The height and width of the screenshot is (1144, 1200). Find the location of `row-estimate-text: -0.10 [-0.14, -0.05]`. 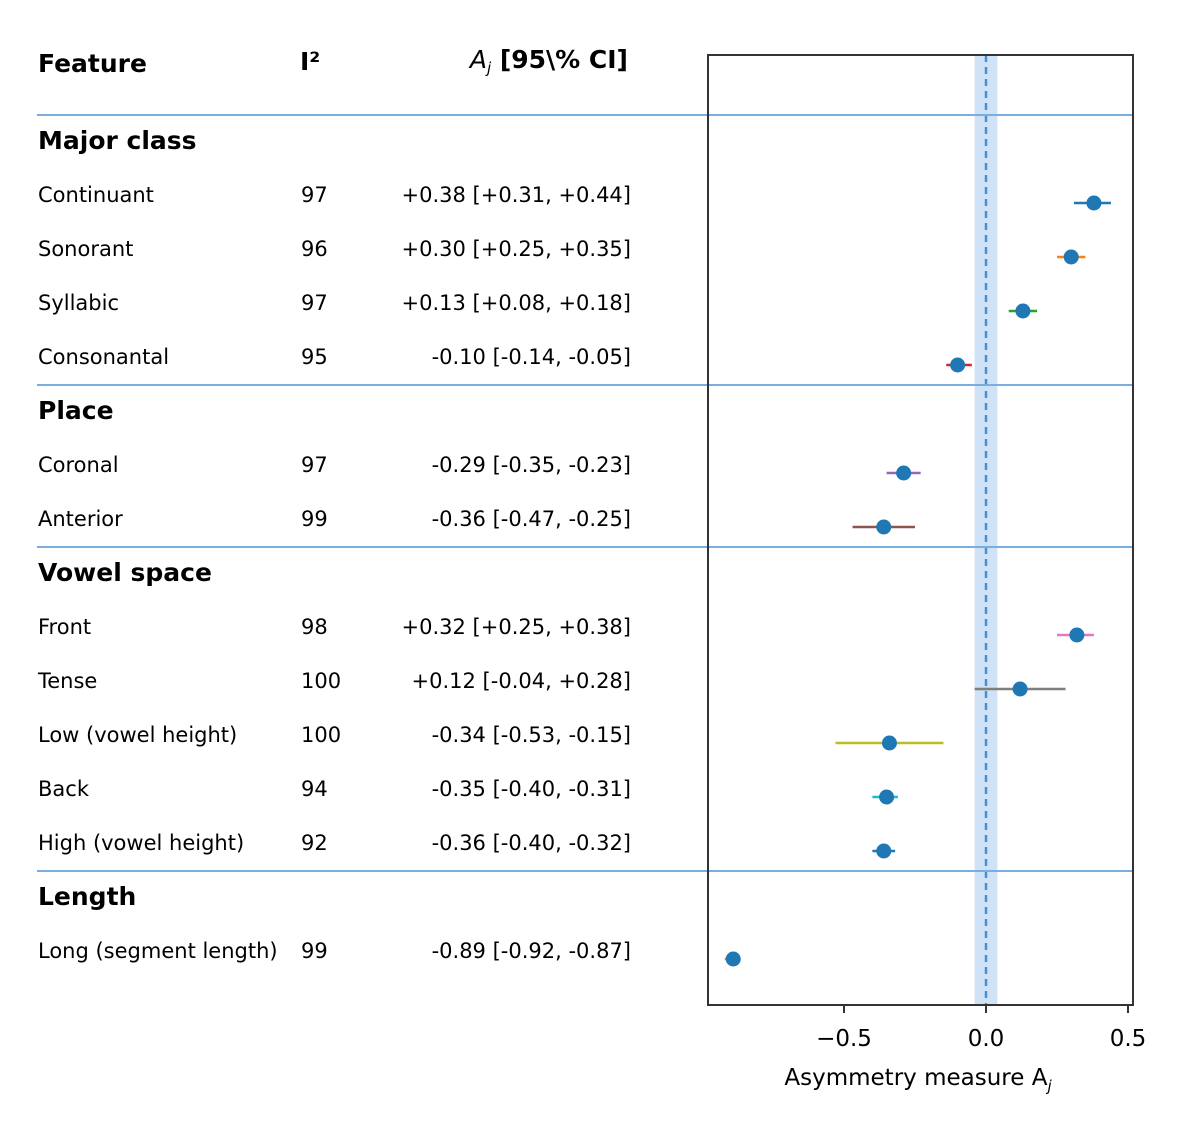

row-estimate-text: -0.10 [-0.14, -0.05] is located at coordinates (531, 357).